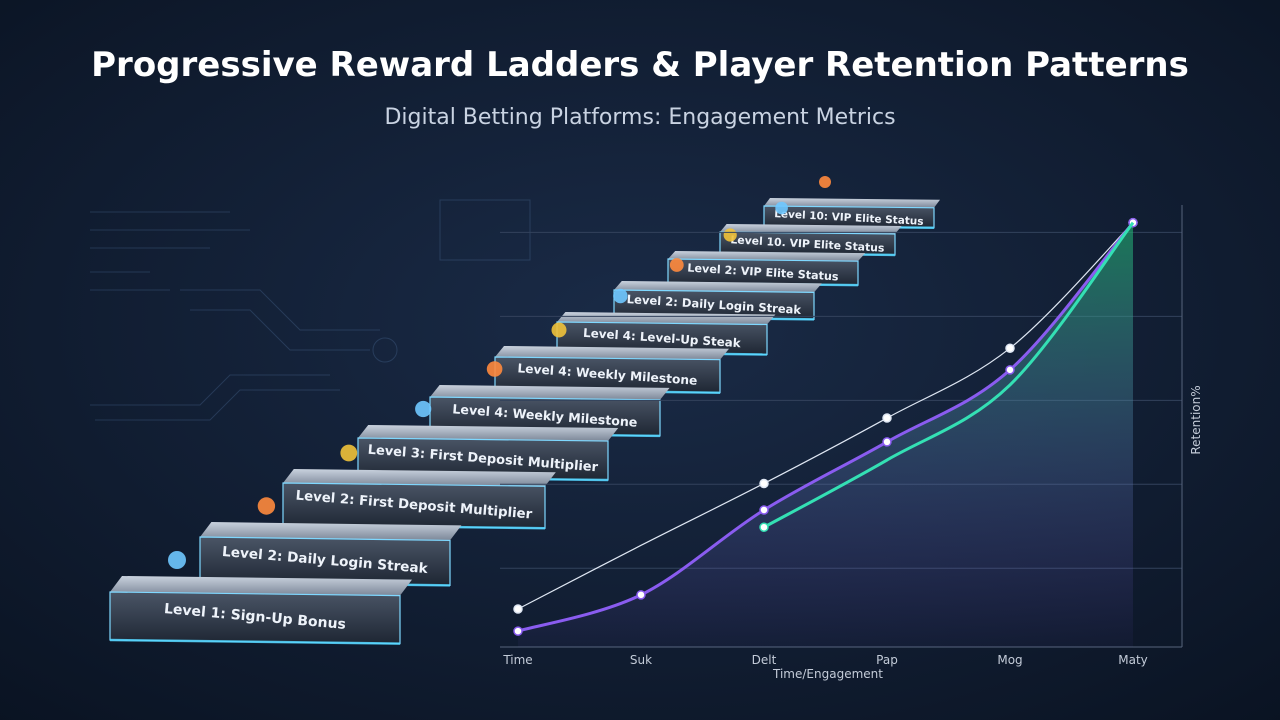 Image resolution: width=1280 pixels, height=720 pixels. What do you see at coordinates (949, 375) in the screenshot?
I see `series-line` at bounding box center [949, 375].